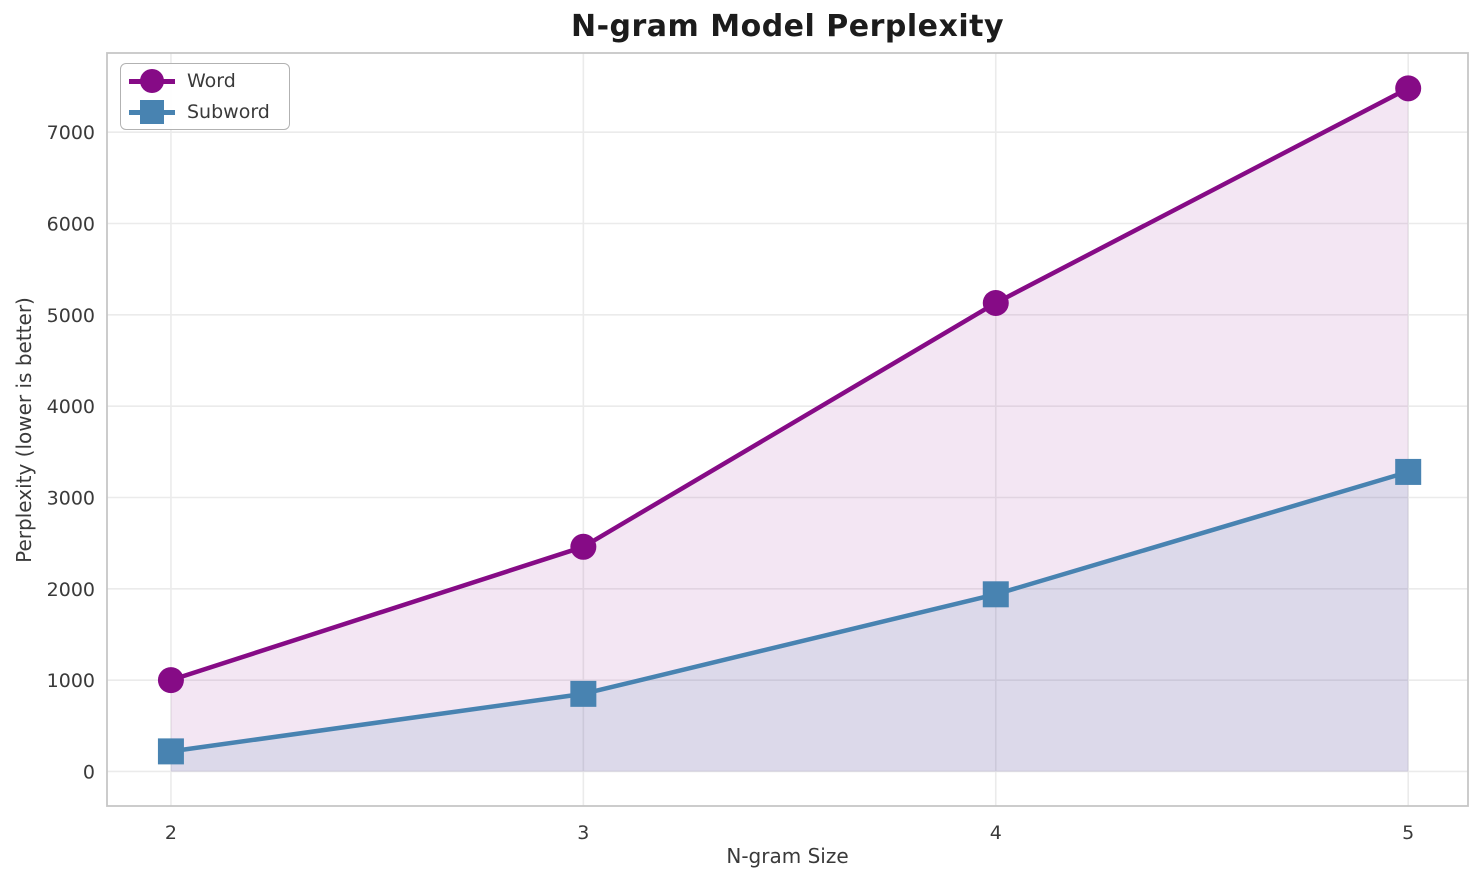  What do you see at coordinates (787, 856) in the screenshot?
I see `x-axis-label: N-gram Size` at bounding box center [787, 856].